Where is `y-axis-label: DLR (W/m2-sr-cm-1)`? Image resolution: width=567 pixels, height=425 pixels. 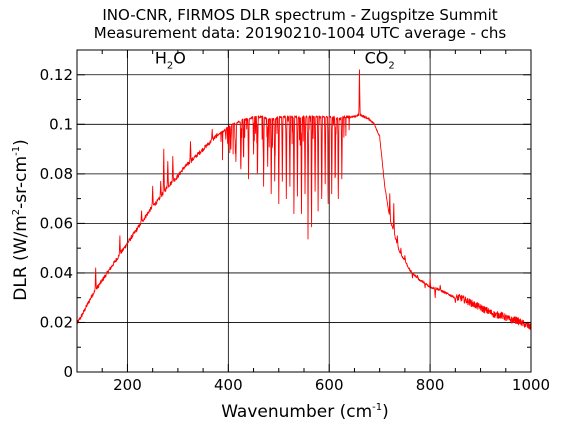
y-axis-label: DLR (W/m2-sr-cm-1) is located at coordinates (21, 219).